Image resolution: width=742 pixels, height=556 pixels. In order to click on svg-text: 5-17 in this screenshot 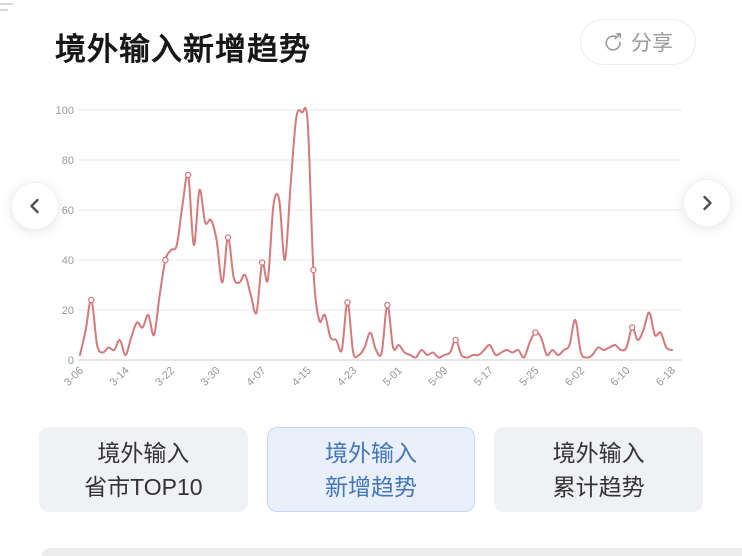, I will do `click(484, 377)`.